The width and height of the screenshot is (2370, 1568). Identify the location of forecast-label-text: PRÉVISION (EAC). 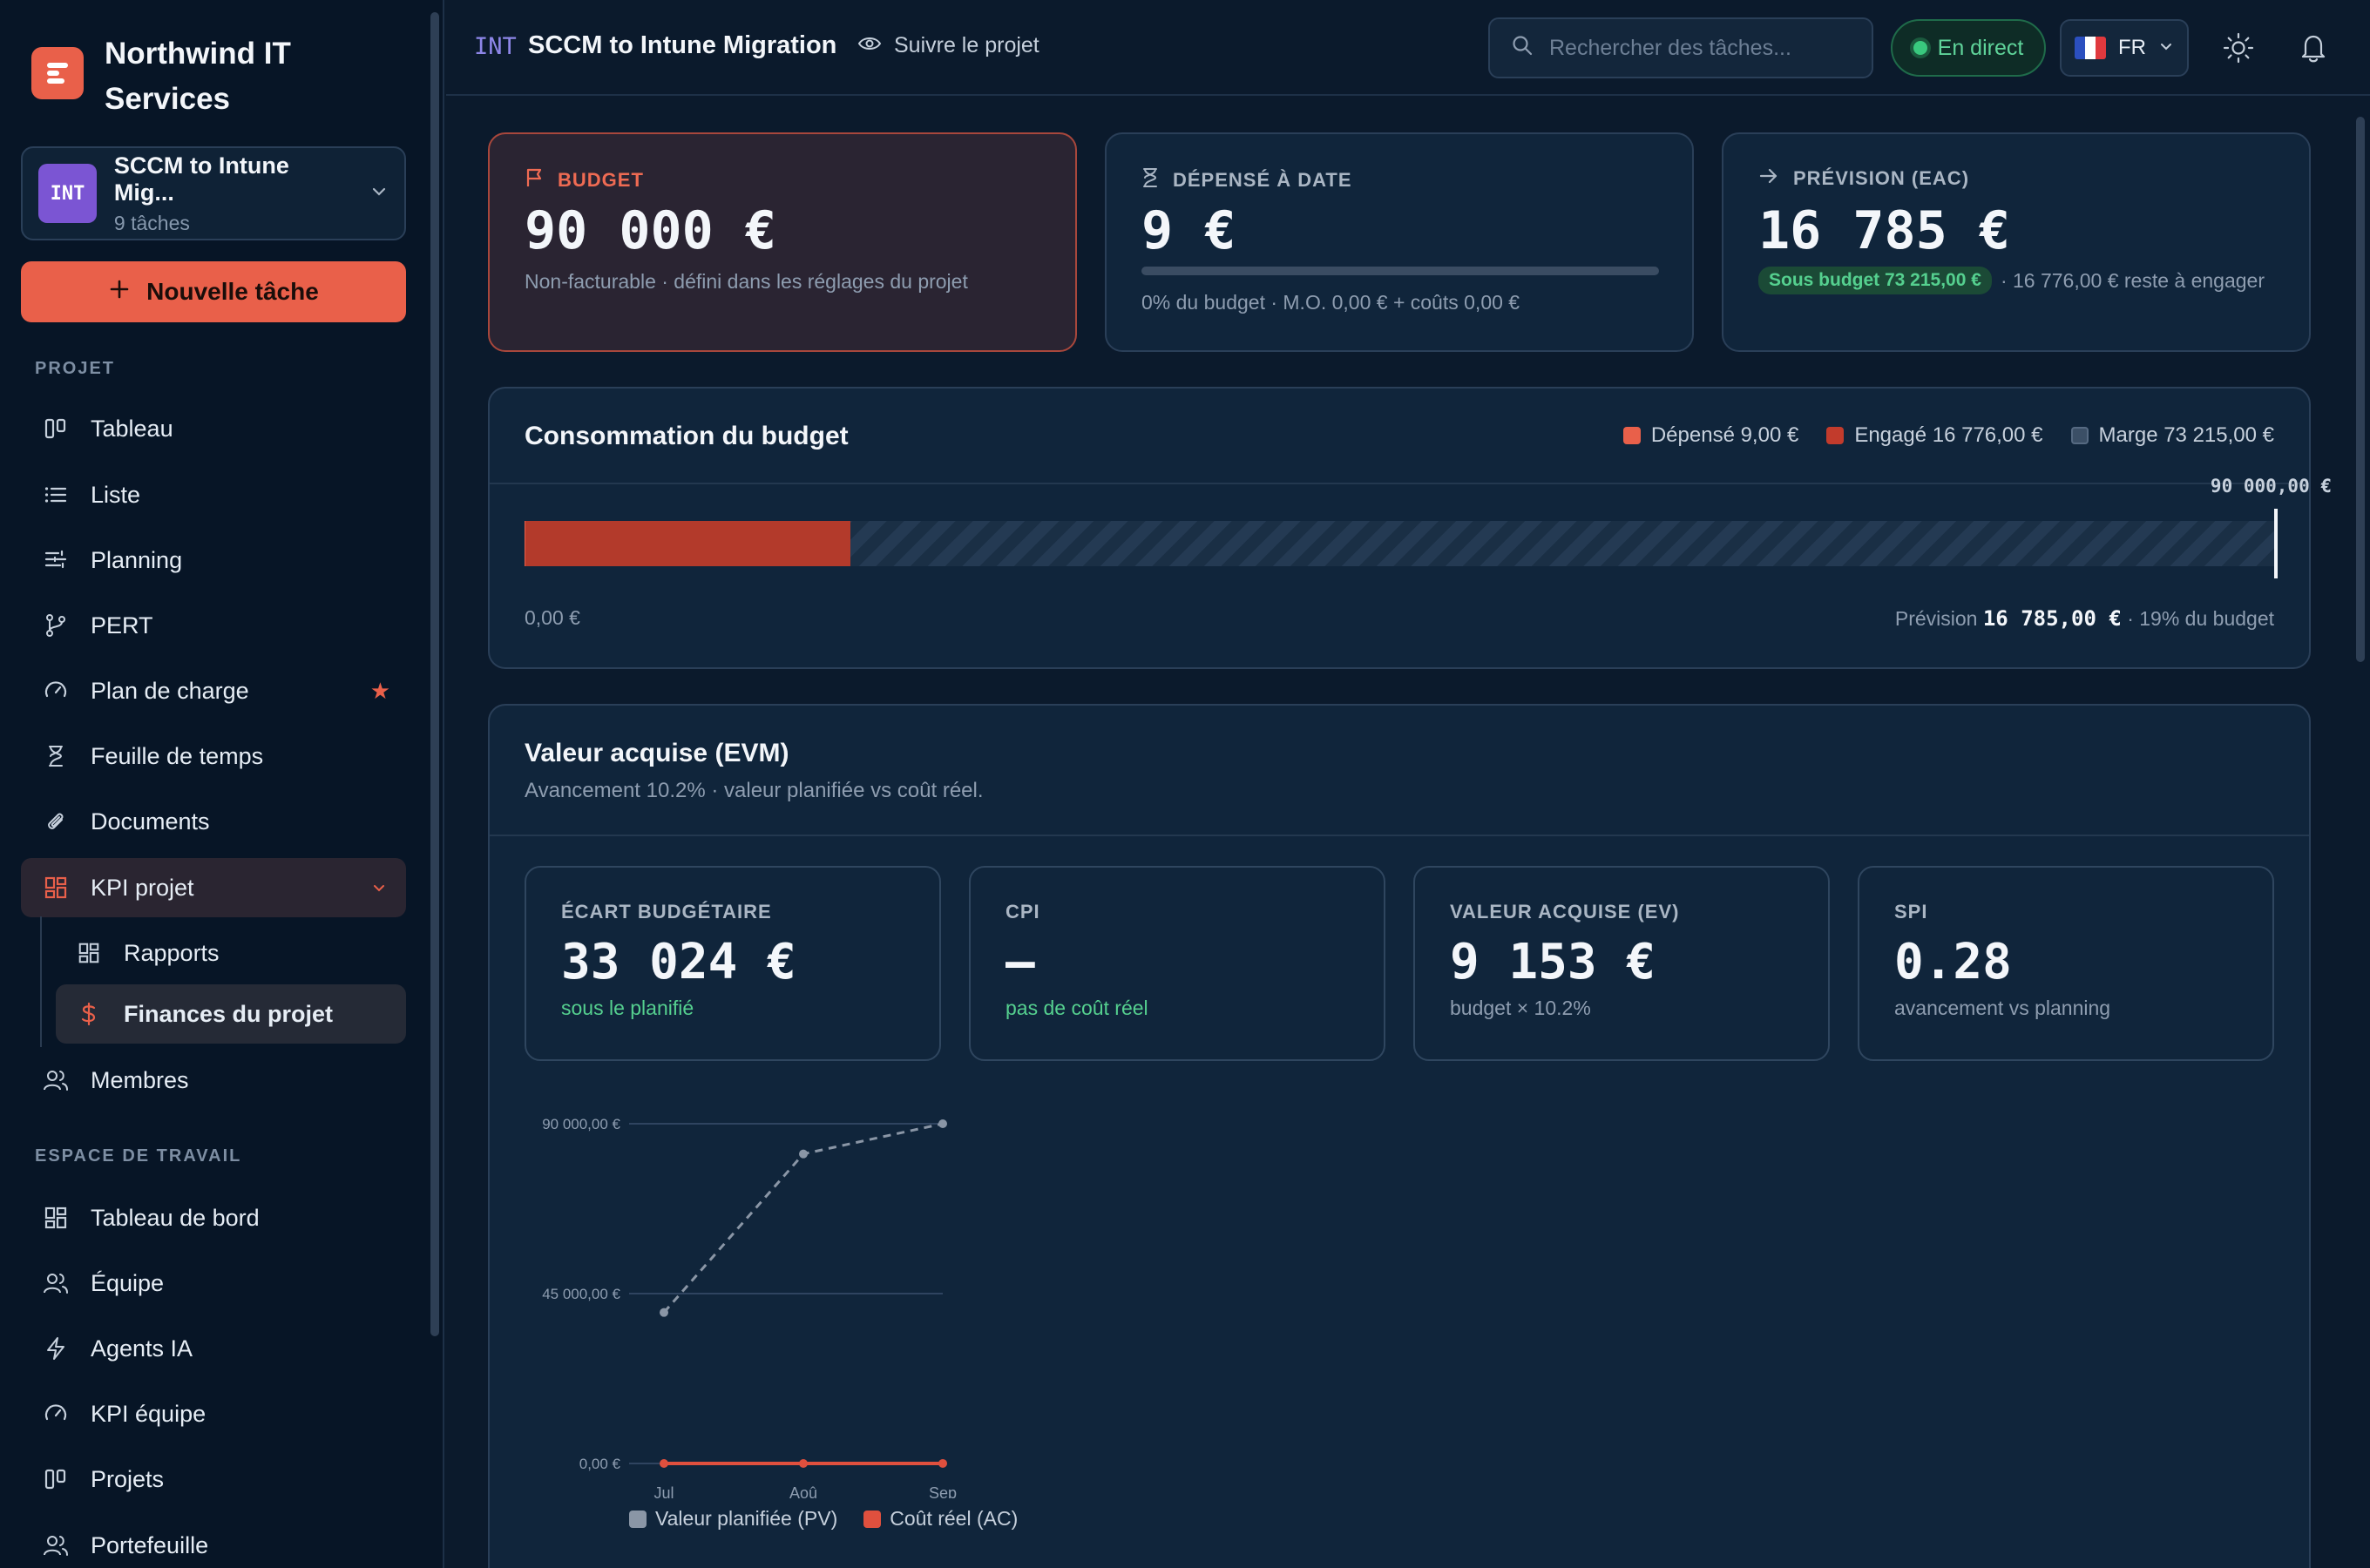
(1882, 178).